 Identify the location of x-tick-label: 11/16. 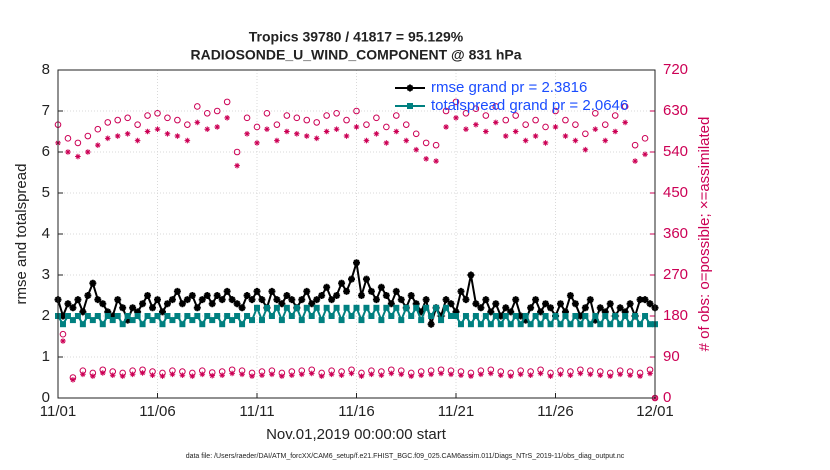
(356, 411).